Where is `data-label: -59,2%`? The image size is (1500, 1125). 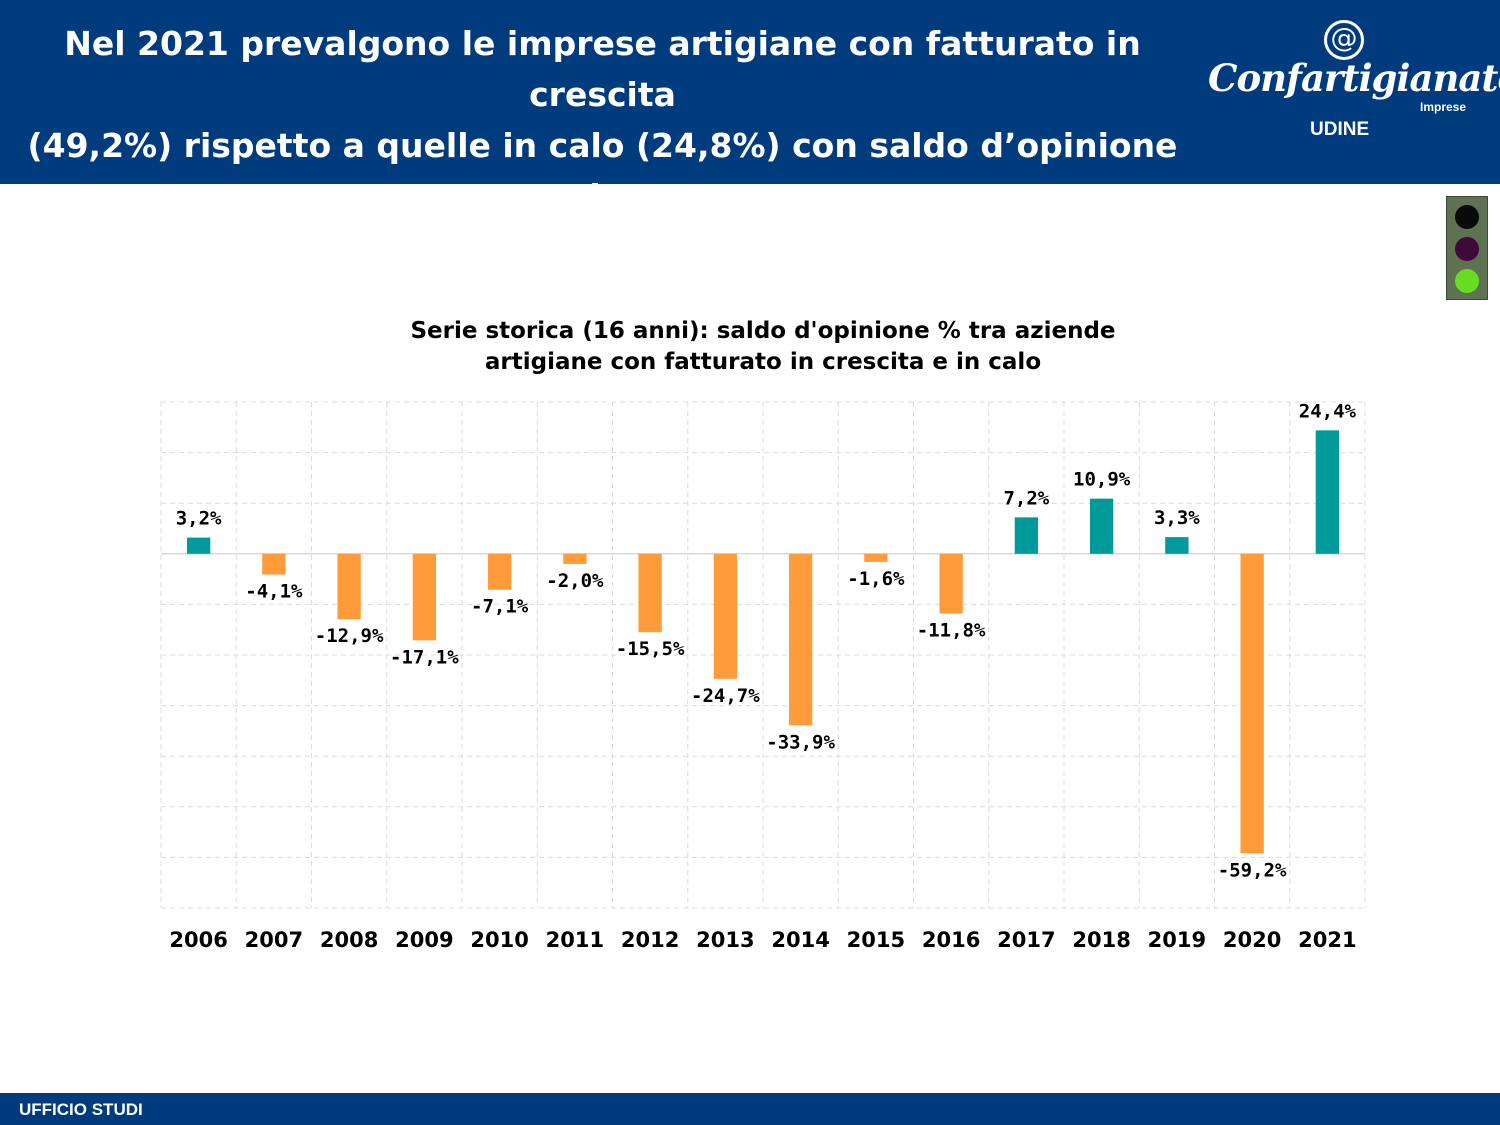
data-label: -59,2% is located at coordinates (1252, 870).